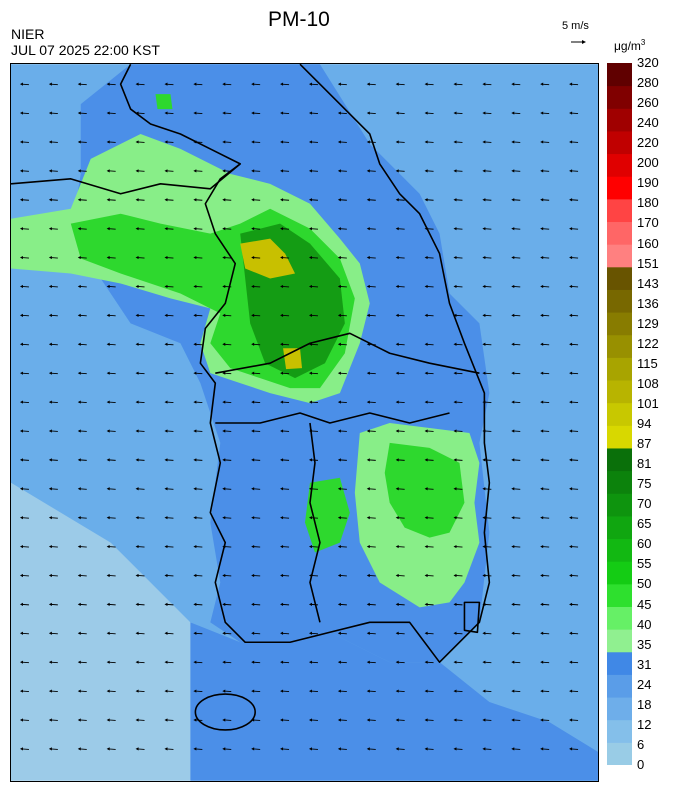 Image resolution: width=673 pixels, height=795 pixels. I want to click on legend-tick-label: 170, so click(648, 223).